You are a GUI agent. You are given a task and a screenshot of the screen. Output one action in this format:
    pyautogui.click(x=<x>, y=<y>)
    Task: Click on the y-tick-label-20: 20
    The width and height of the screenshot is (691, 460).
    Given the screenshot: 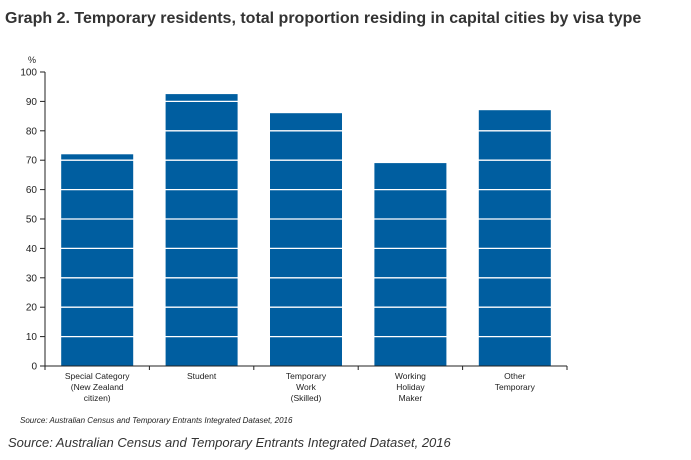 What is the action you would take?
    pyautogui.click(x=32, y=308)
    